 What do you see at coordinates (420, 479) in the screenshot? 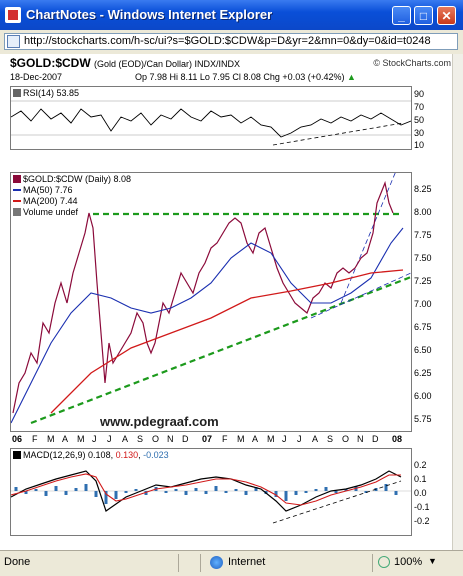
I see `macd-tick: 0.1` at bounding box center [420, 479].